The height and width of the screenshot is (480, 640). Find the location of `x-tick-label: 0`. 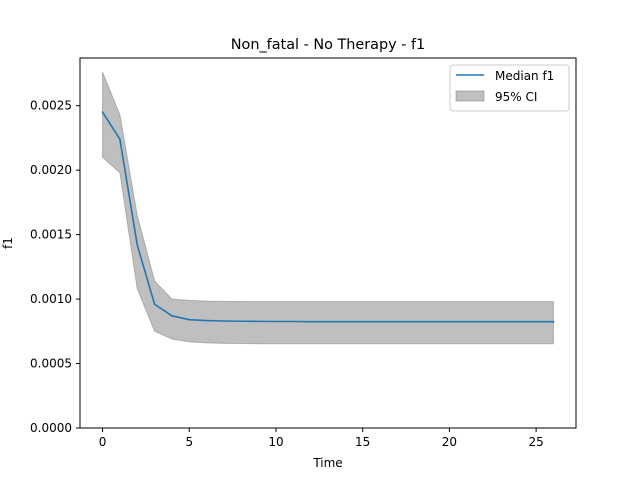

x-tick-label: 0 is located at coordinates (103, 442).